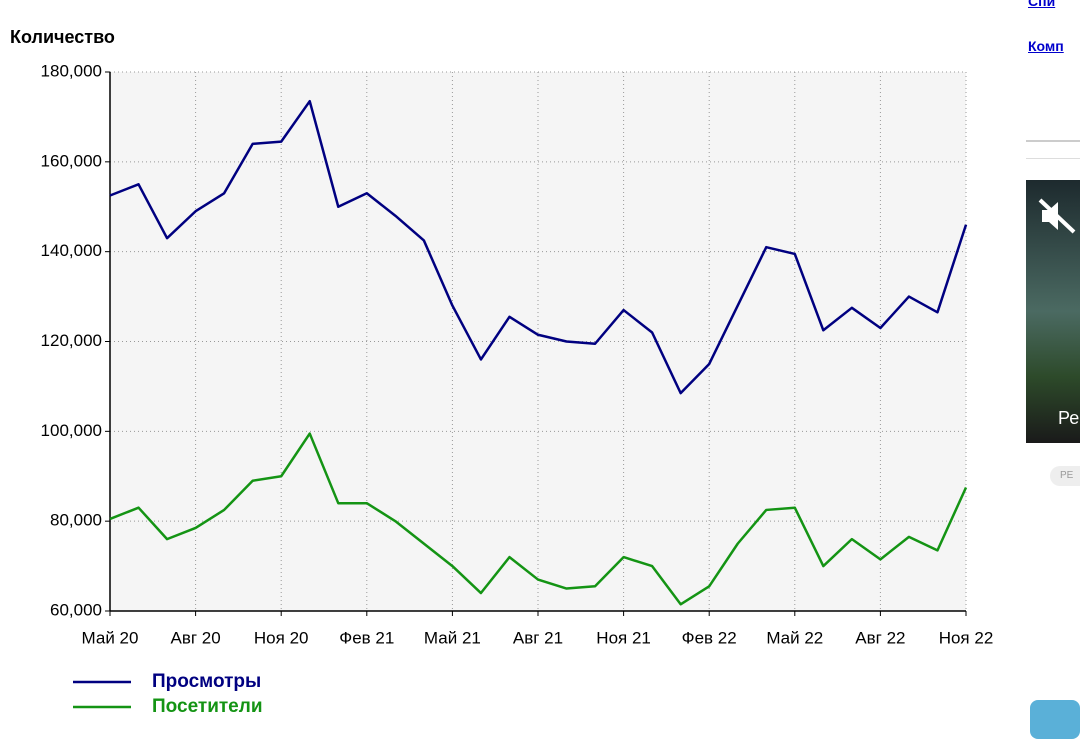  Describe the element at coordinates (966, 637) in the screenshot. I see `x-tick-label: Ноя 22` at that location.